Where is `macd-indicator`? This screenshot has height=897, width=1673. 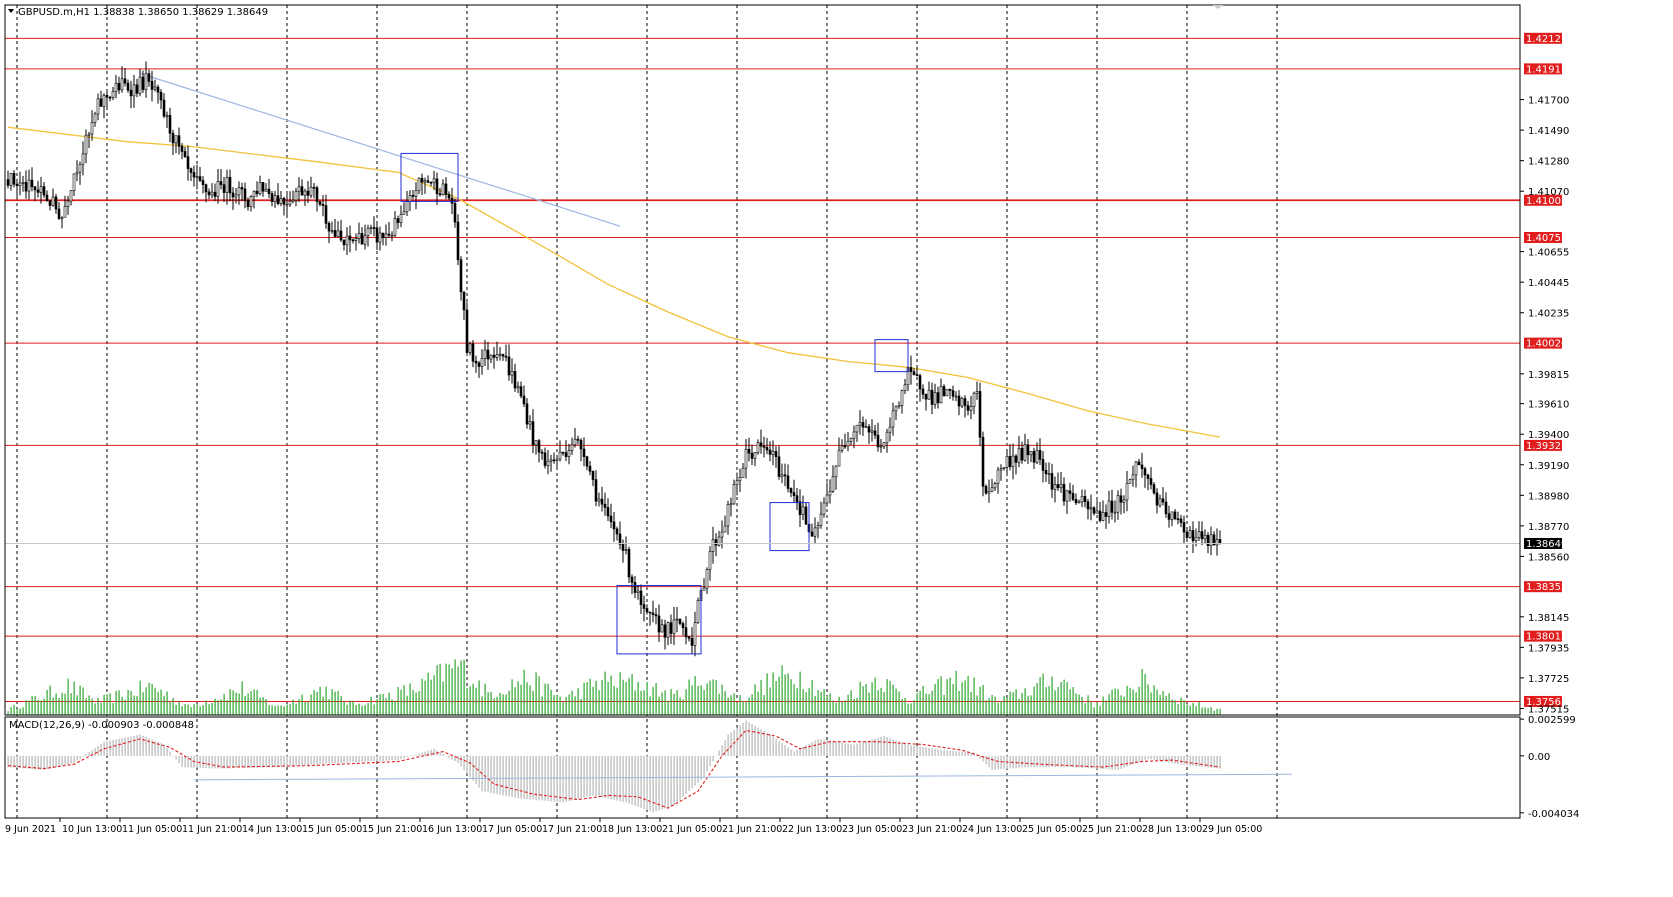 macd-indicator is located at coordinates (650, 766).